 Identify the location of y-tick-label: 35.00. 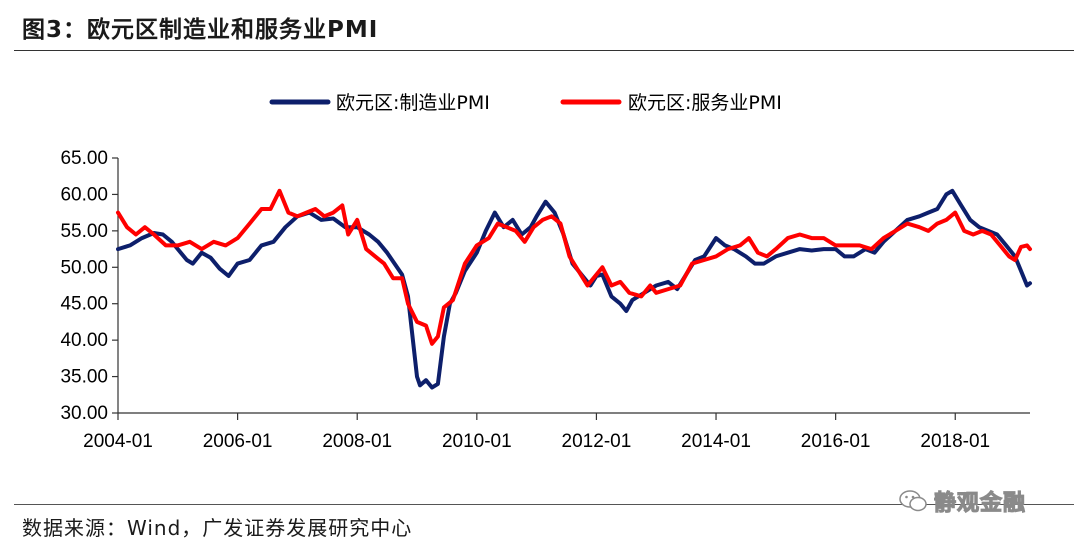
(84, 377).